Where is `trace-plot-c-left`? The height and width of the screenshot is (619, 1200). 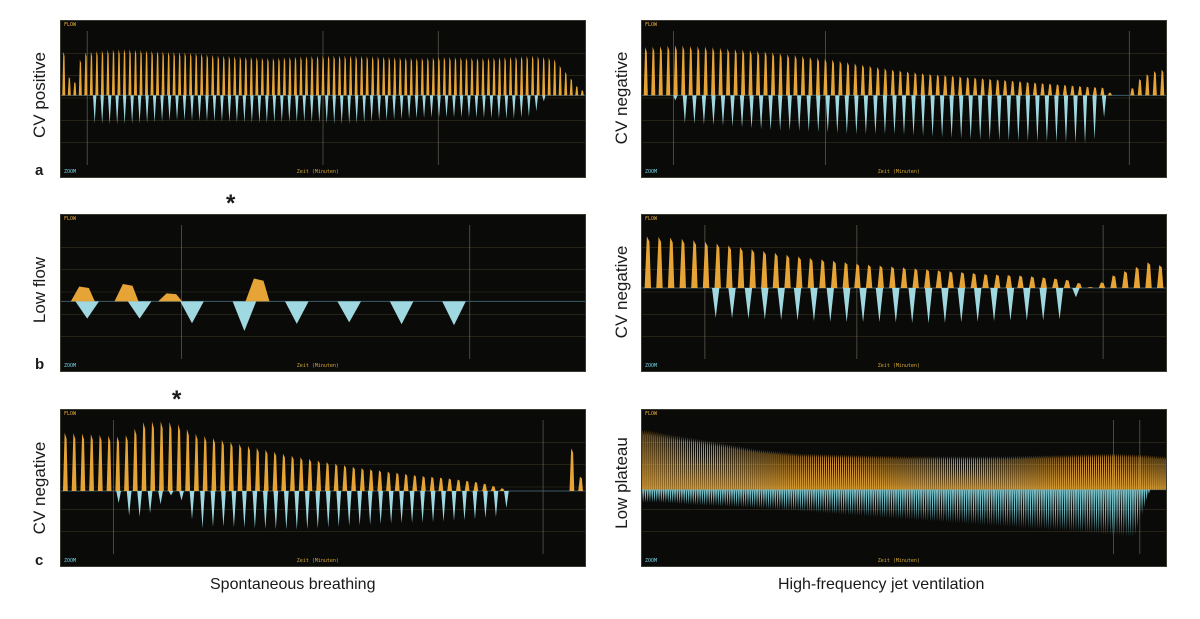
trace-plot-c-left is located at coordinates (323, 487).